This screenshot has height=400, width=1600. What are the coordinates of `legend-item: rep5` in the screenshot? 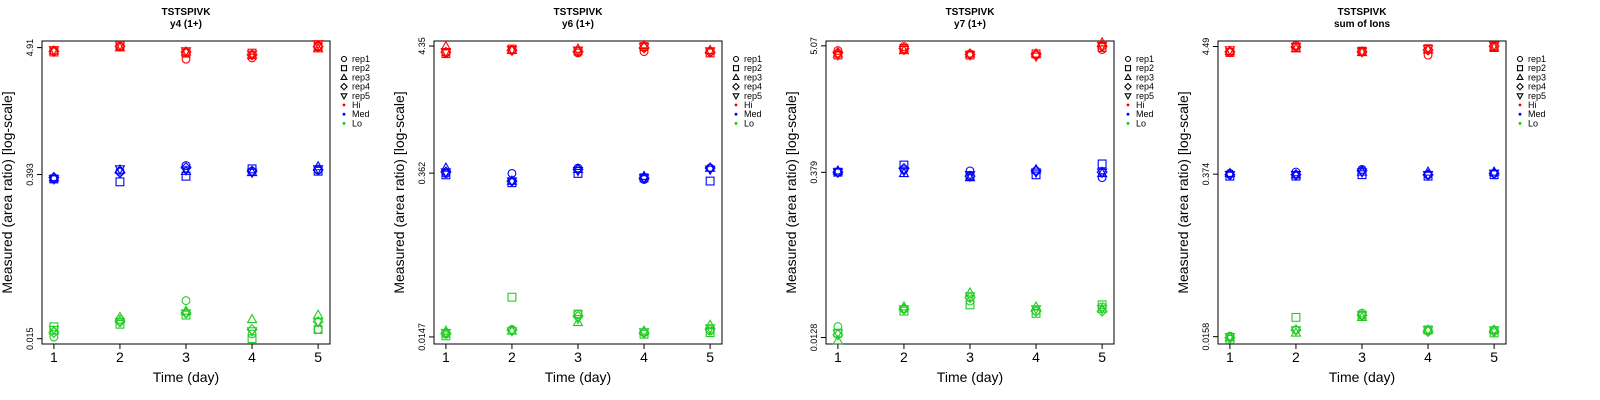 It's located at (1139, 96).